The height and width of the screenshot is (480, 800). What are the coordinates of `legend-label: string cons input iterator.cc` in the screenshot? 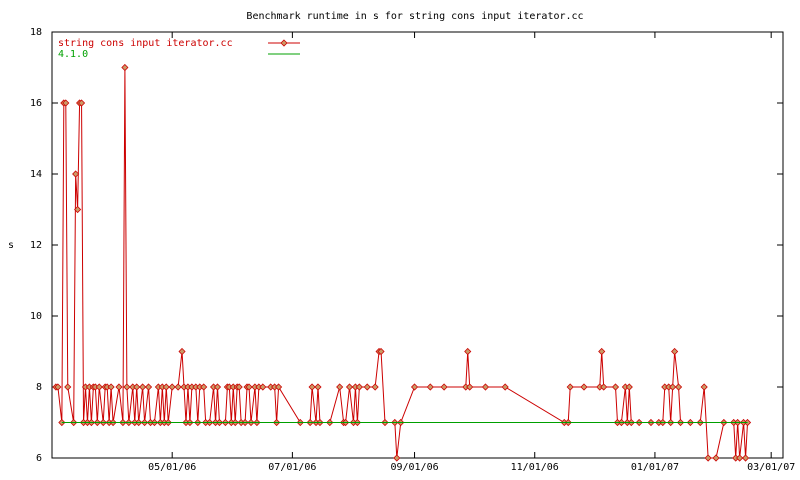 It's located at (145, 43).